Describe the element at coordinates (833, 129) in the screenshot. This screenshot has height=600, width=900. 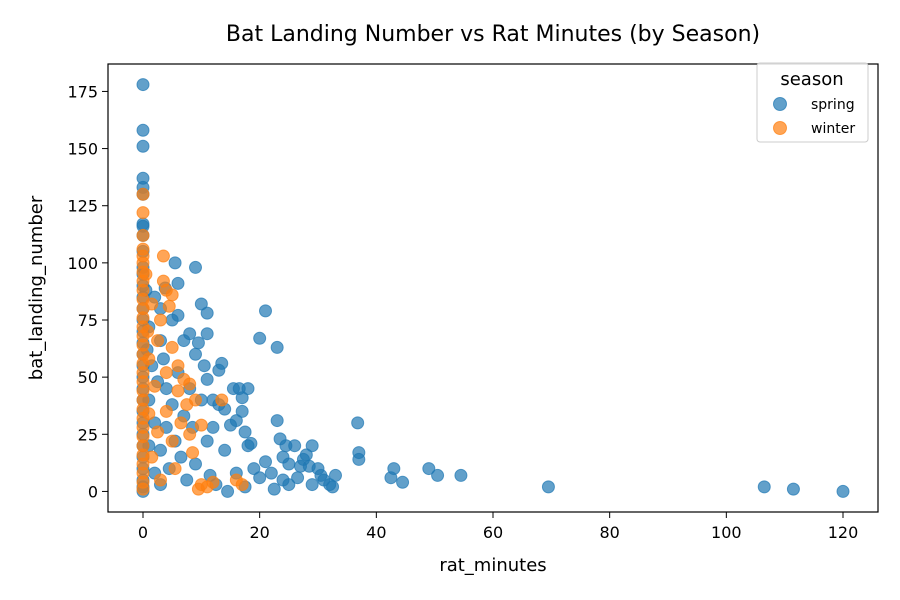
I see `legend-label-winter: winter` at that location.